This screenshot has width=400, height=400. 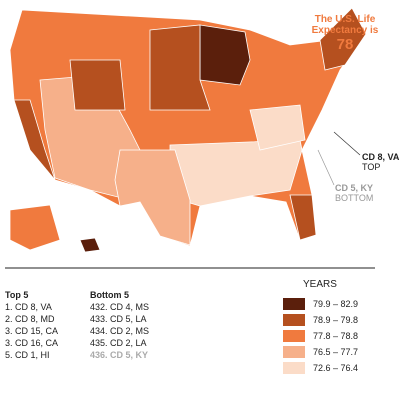 I want to click on appalachia, so click(x=277, y=127).